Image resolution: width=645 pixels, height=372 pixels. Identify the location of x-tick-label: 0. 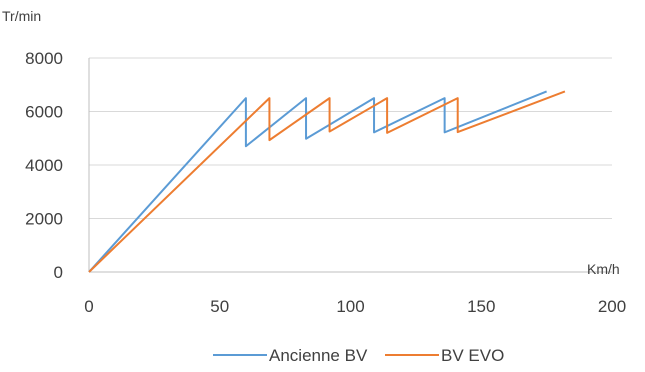
(88, 306).